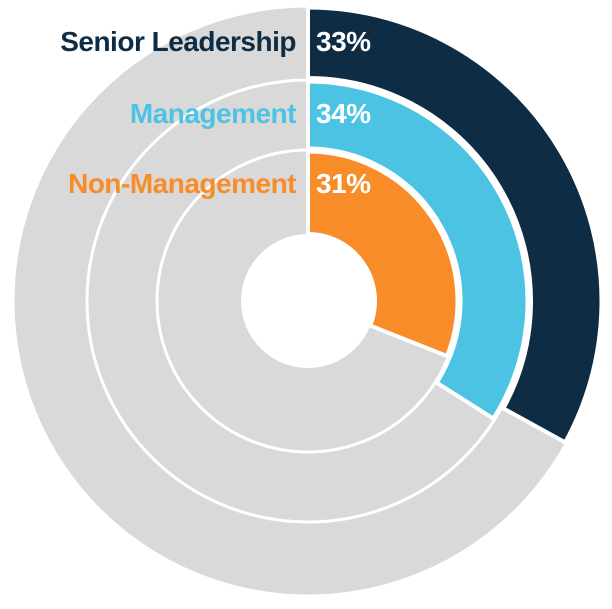 This screenshot has height=609, width=612. What do you see at coordinates (178, 41) in the screenshot?
I see `ring-label-senior-leadership: Senior Leadership` at bounding box center [178, 41].